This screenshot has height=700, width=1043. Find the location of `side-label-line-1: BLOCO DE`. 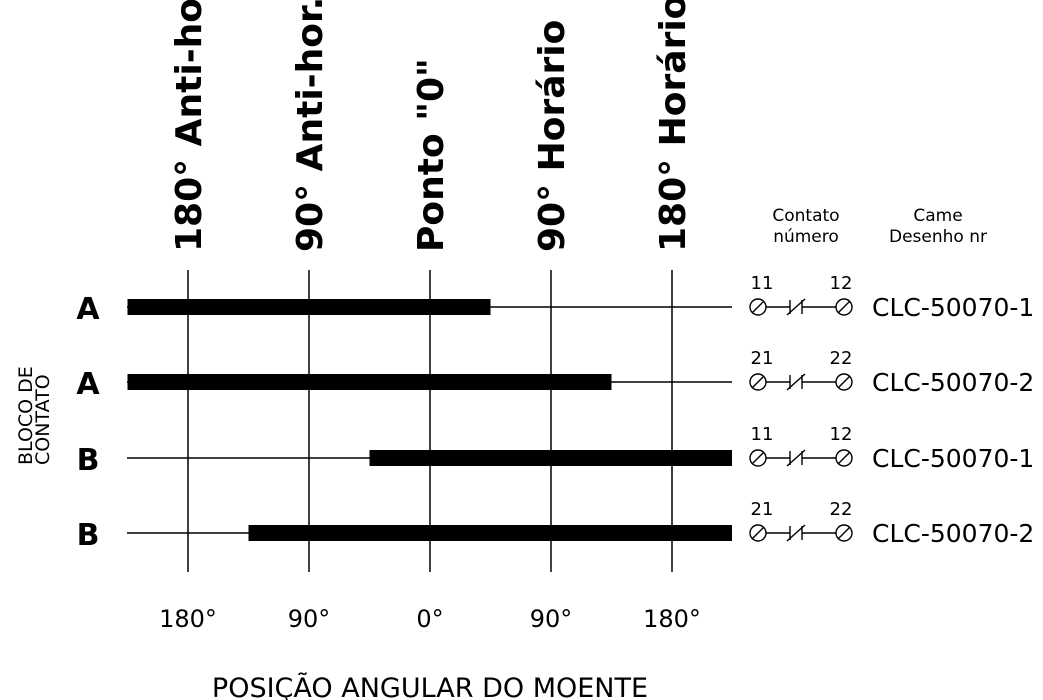

side-label-line-1: BLOCO DE is located at coordinates (26, 415).